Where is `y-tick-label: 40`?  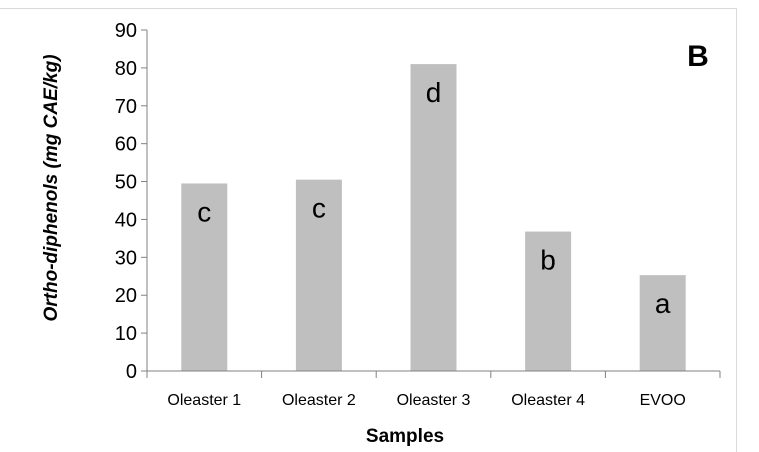 y-tick-label: 40 is located at coordinates (126, 220).